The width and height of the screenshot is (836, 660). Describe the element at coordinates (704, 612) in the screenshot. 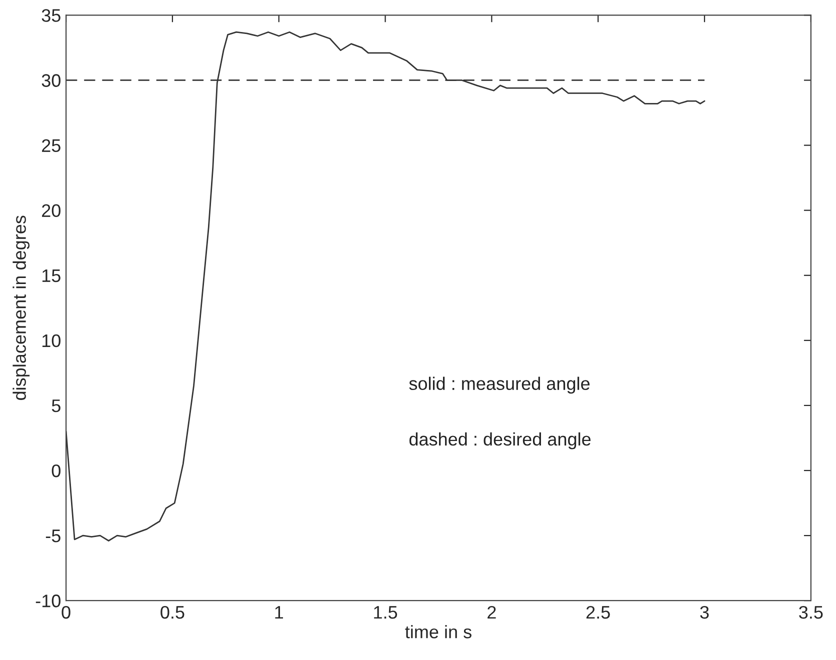

I see `x-tick-label: 3` at that location.